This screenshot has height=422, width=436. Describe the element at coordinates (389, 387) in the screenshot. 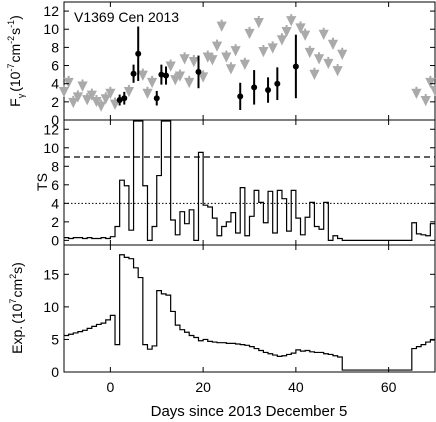

I see `x-tick-label: 60` at that location.